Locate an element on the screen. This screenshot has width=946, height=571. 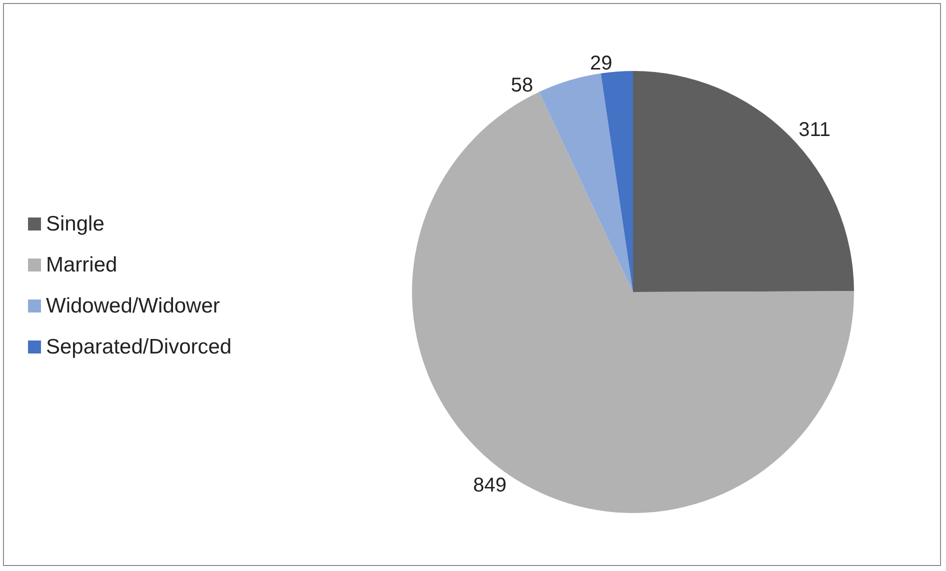
data-label: 29 is located at coordinates (601, 63).